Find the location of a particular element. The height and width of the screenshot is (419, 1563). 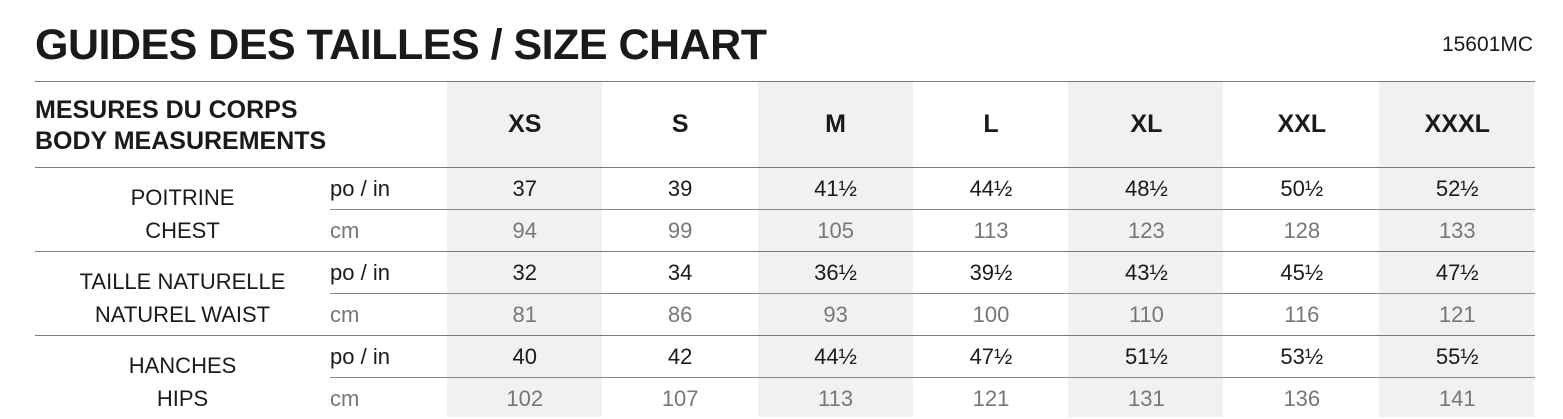

value-cell: 94 is located at coordinates (524, 231).